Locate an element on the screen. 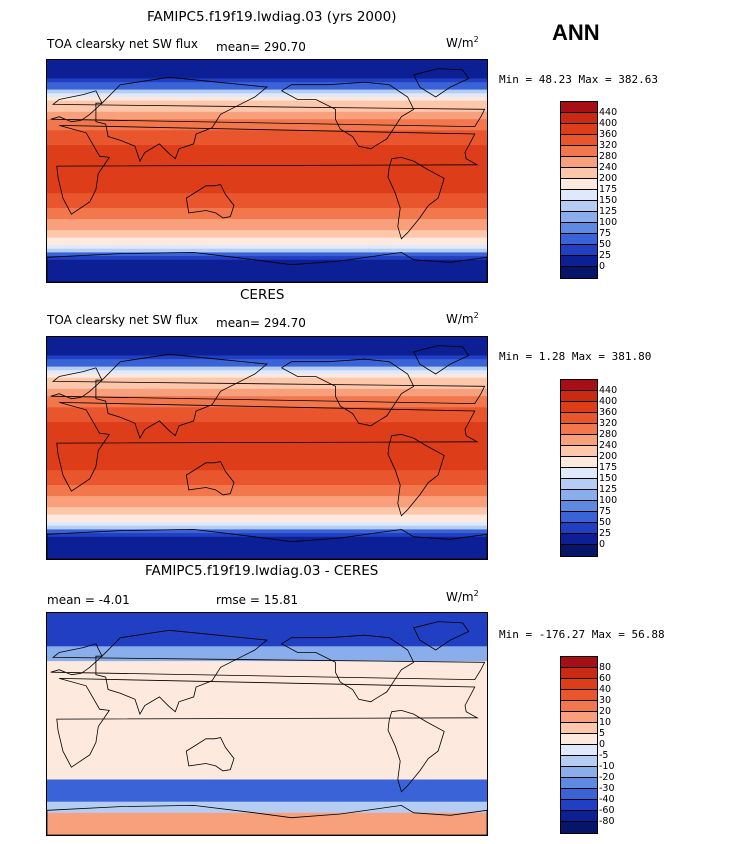  panel1-title: FAMIPC5.f19f19.lwdiag.03 (yrs 2000) is located at coordinates (272, 17).